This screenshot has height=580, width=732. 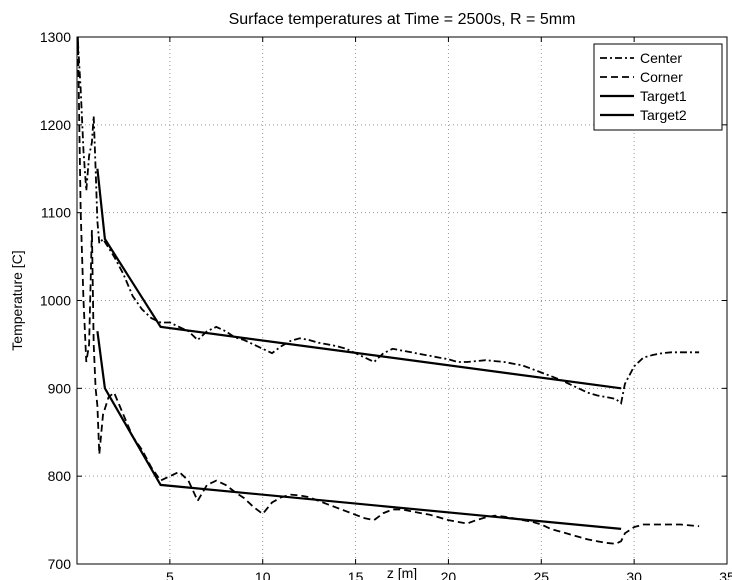 What do you see at coordinates (56, 213) in the screenshot?
I see `y-tick-label: 1100` at bounding box center [56, 213].